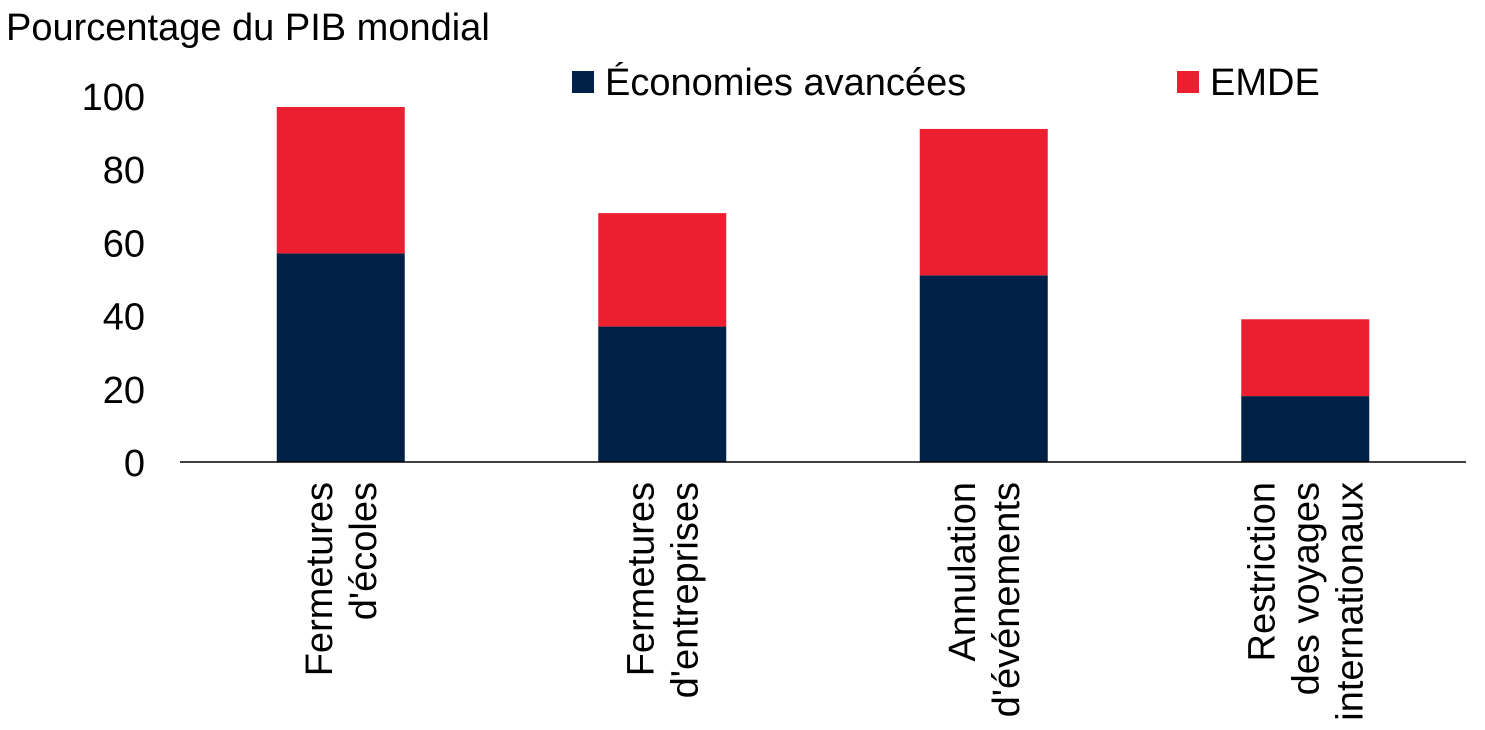  I want to click on y-axis-ticks: 0 20 40 60 80 100, so click(113, 281).